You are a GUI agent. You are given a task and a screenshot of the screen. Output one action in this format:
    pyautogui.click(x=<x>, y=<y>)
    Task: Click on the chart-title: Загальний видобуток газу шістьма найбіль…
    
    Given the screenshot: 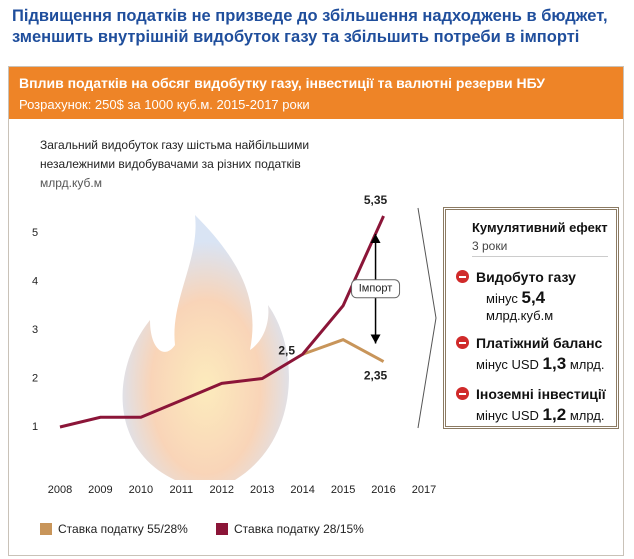 What is the action you would take?
    pyautogui.click(x=174, y=154)
    